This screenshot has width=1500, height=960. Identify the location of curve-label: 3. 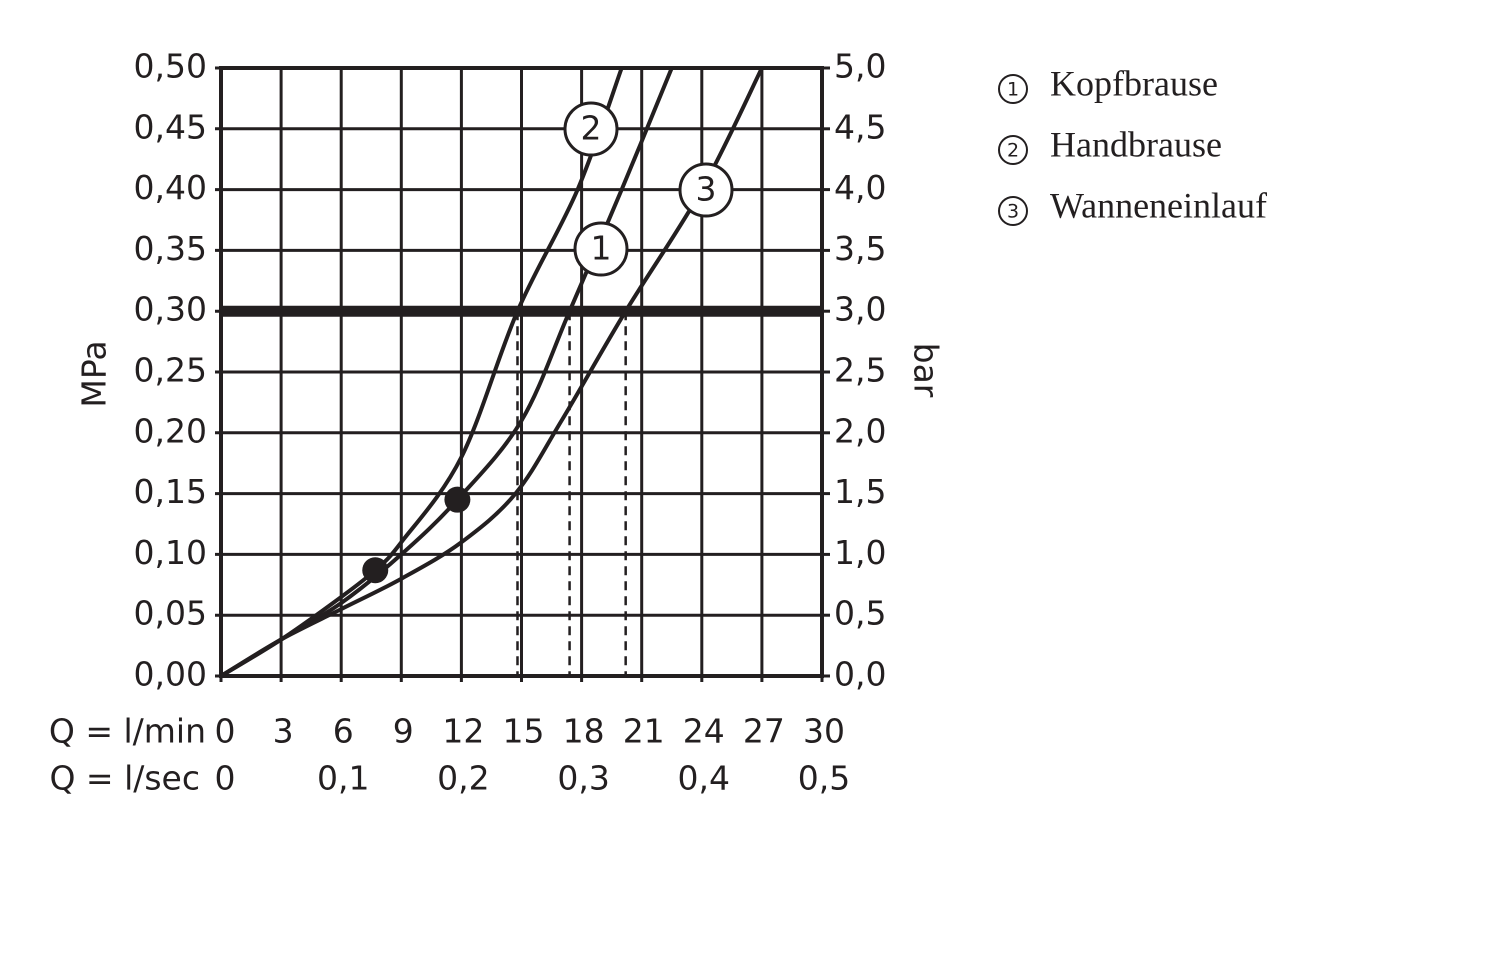
(706, 189).